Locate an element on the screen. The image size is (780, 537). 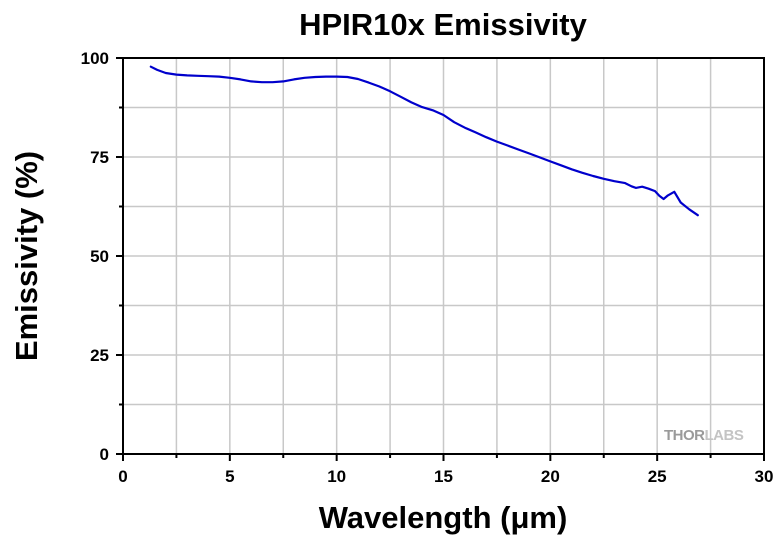
x-tick-label: 30 is located at coordinates (764, 476).